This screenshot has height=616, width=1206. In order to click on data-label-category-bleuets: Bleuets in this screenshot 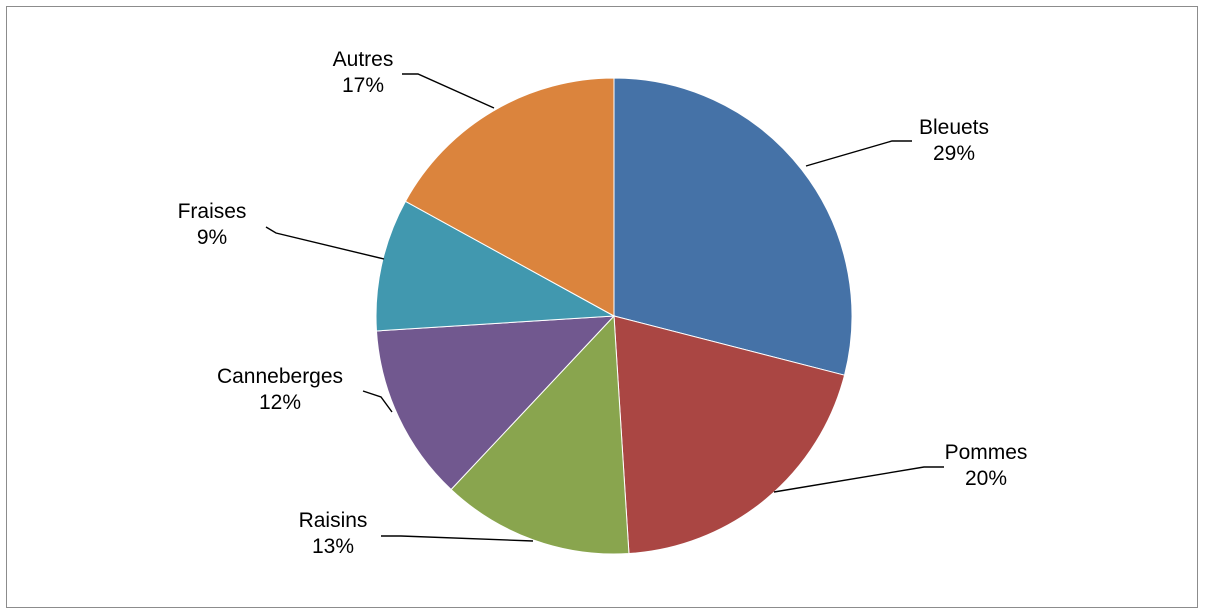, I will do `click(954, 127)`.